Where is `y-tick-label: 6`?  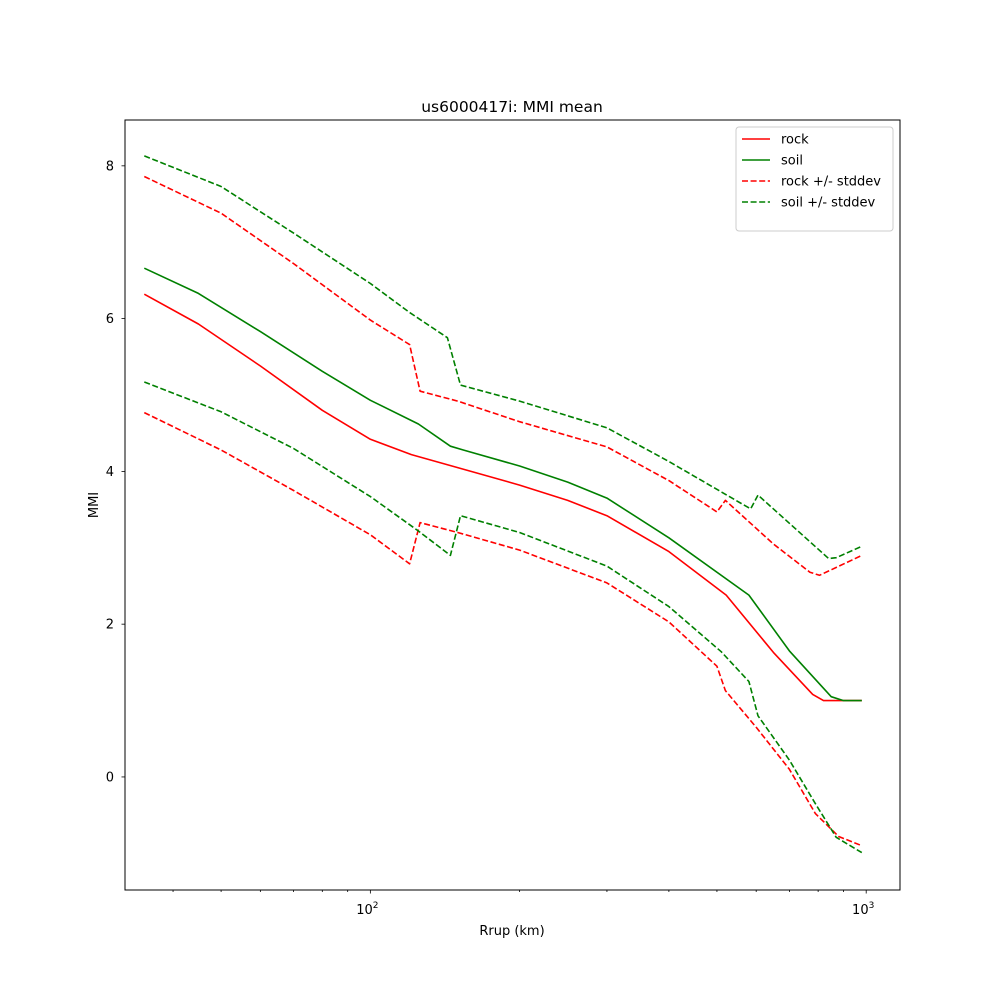 y-tick-label: 6 is located at coordinates (110, 319).